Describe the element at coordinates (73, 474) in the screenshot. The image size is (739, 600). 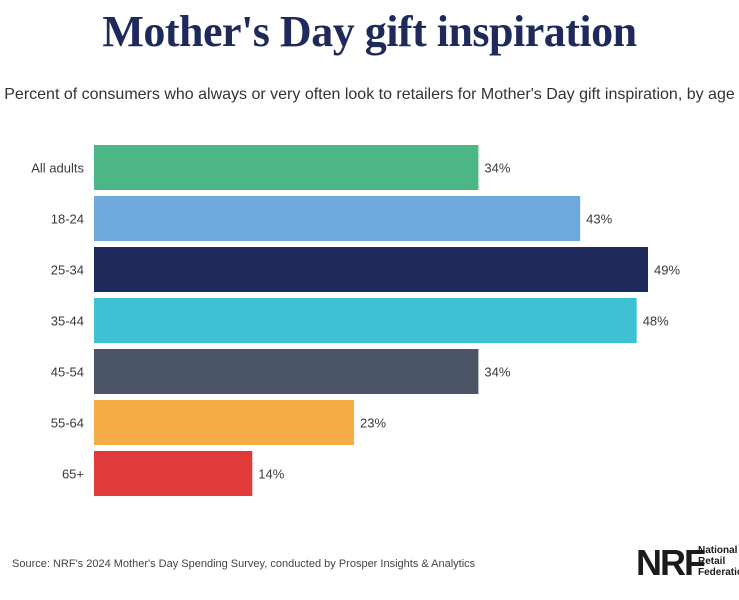
I see `category-label: 65+` at that location.